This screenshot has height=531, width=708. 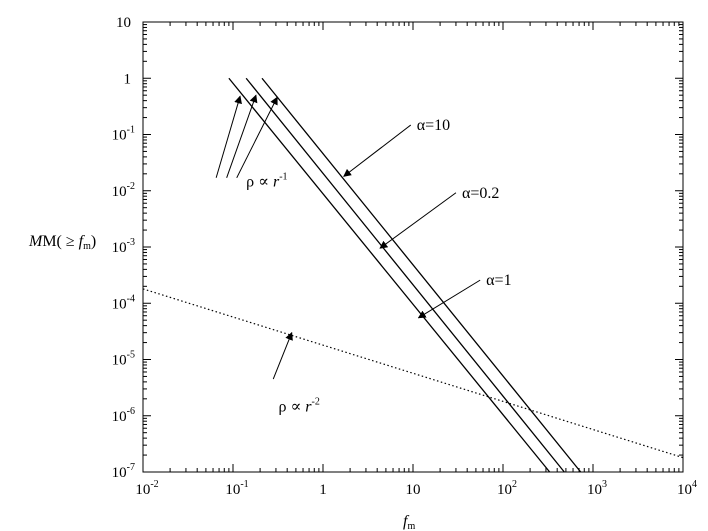 What do you see at coordinates (409, 522) in the screenshot?
I see `x-axis-title: fm` at bounding box center [409, 522].